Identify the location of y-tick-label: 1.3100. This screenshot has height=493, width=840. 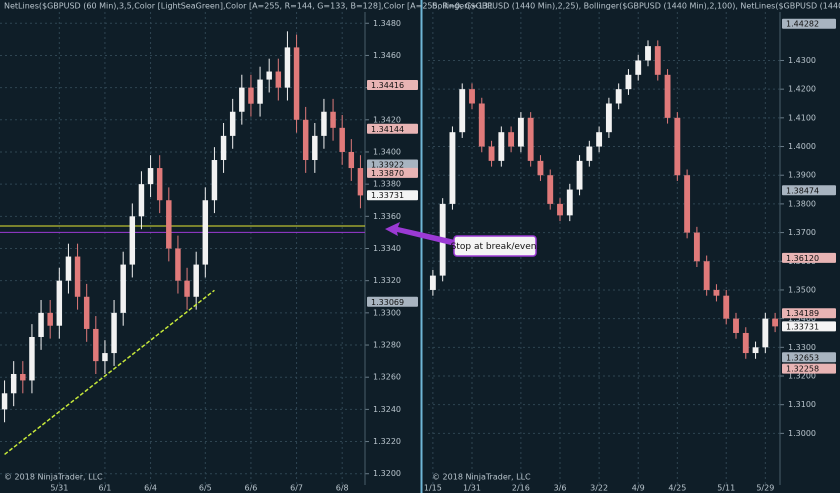
(802, 404).